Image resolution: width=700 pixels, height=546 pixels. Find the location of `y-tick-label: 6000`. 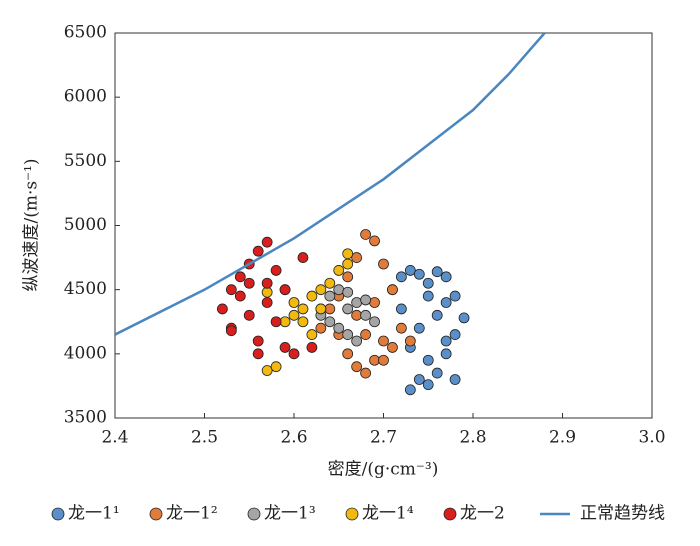

y-tick-label: 6000 is located at coordinates (85, 97).